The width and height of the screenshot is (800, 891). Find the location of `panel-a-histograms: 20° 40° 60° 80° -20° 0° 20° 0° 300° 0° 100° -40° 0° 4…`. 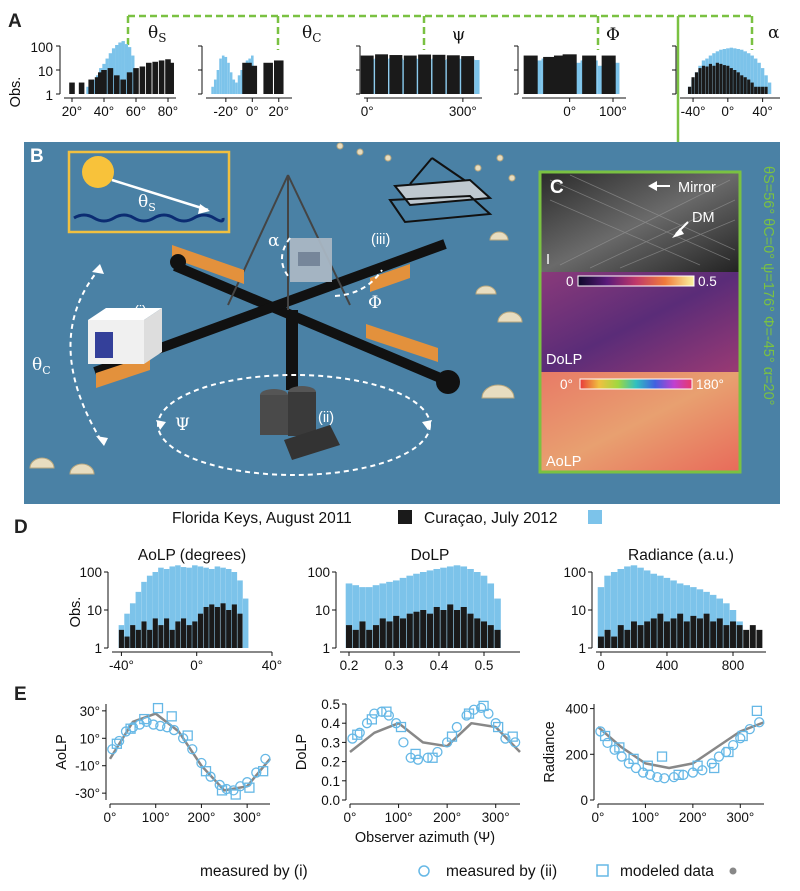

panel-a-histograms: 20° 40° 60° 80° -20° 0° 20° 0° 300° 0° 100° -40° 0° 4… is located at coordinates (418, 80).